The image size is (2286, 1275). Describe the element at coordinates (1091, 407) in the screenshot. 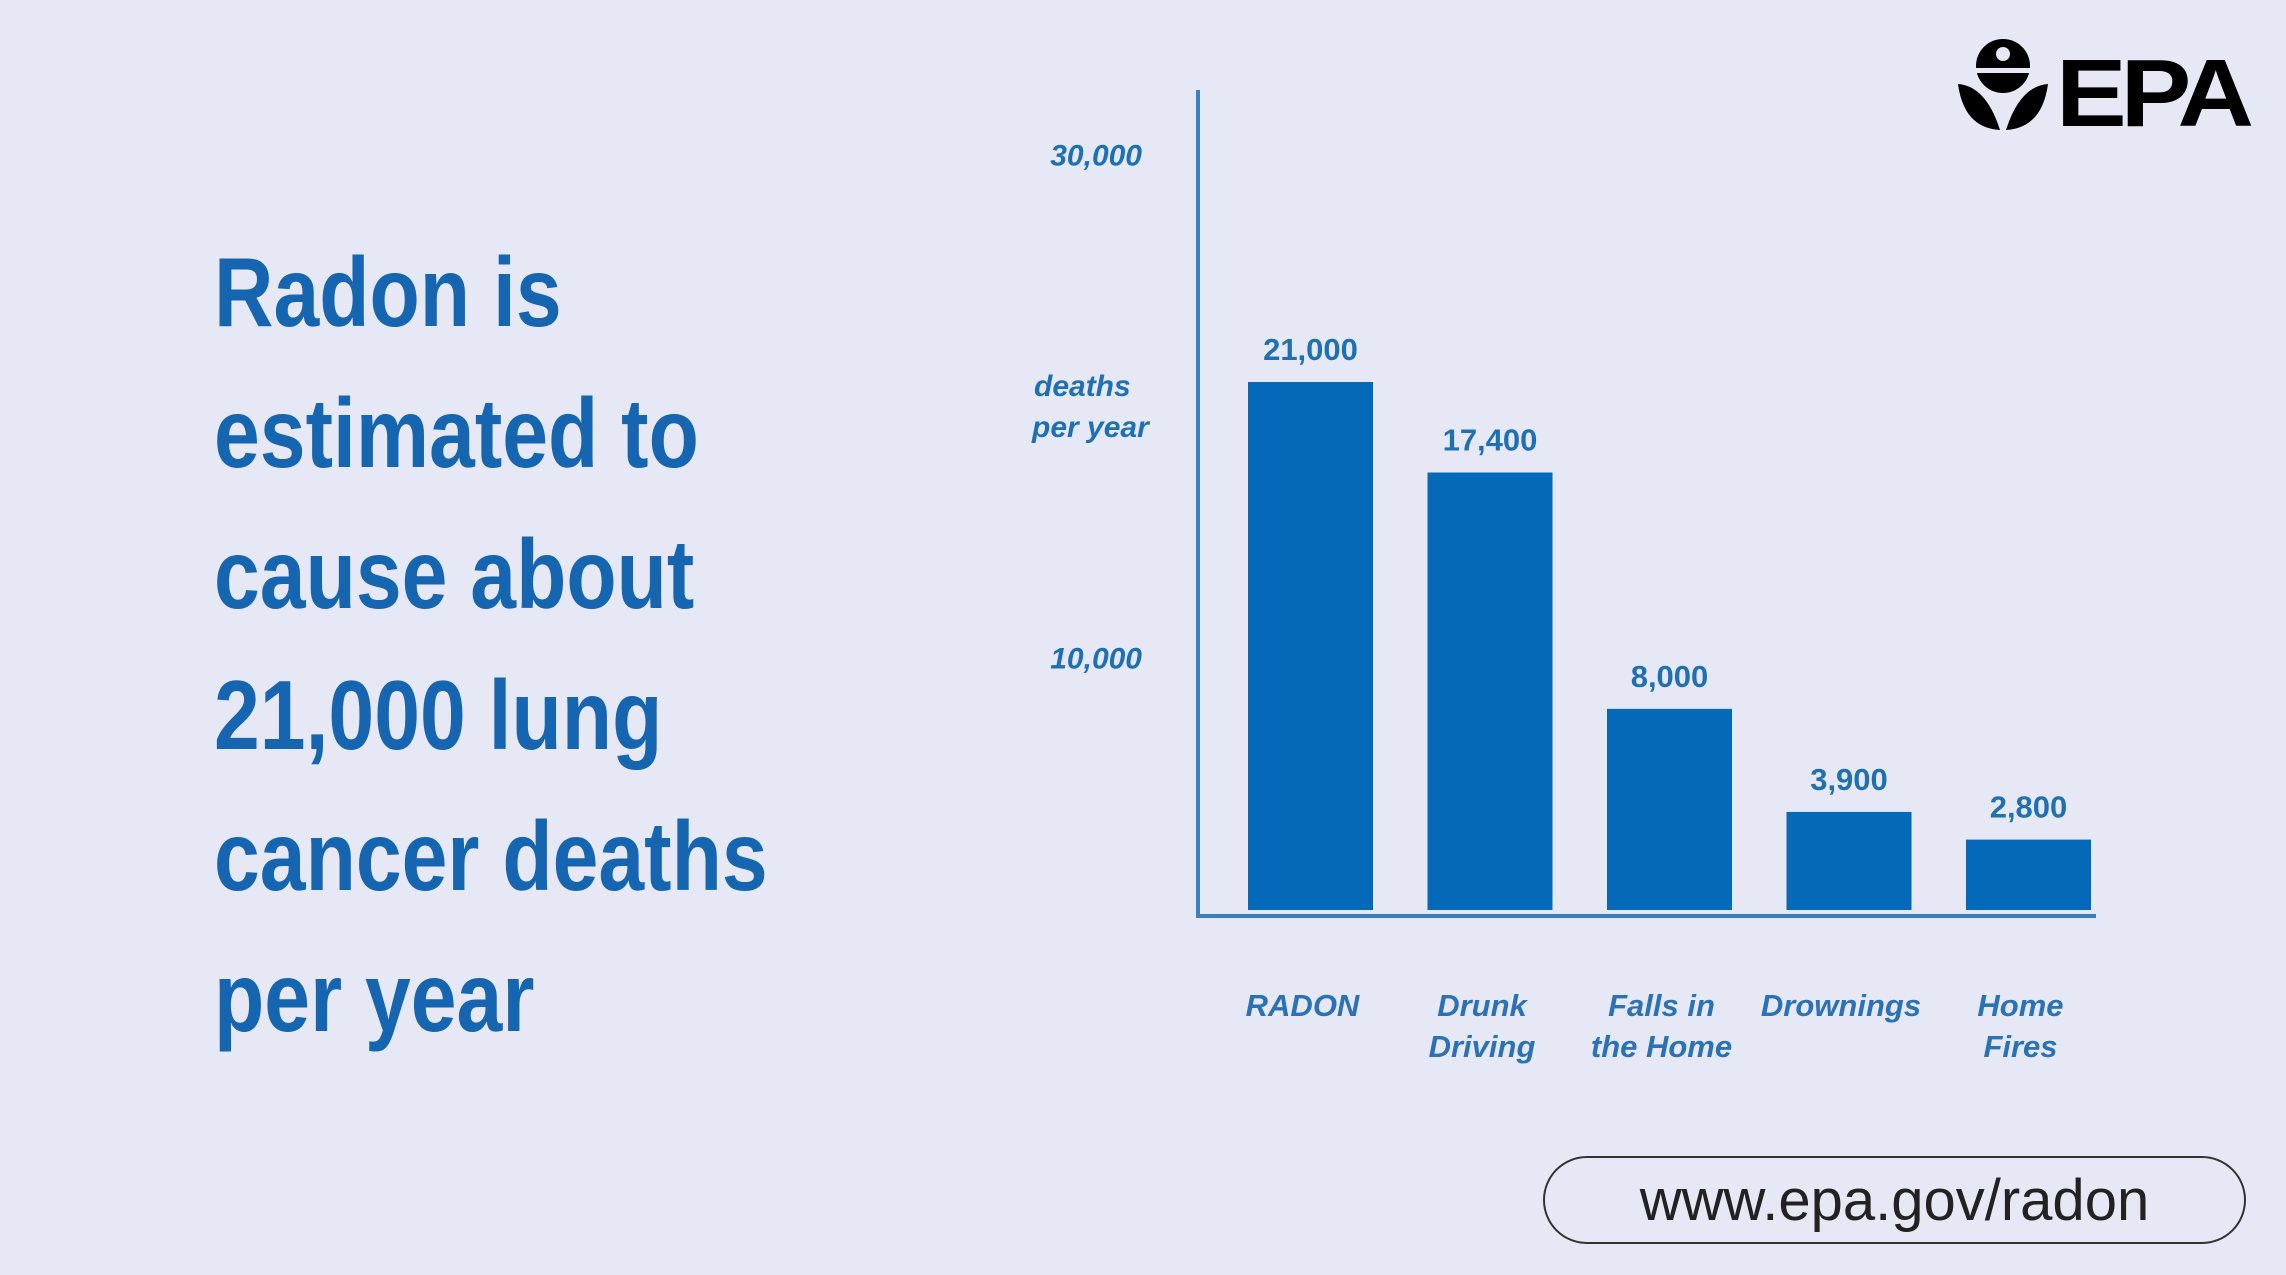

I see `y-axis-label: deaths per year` at that location.